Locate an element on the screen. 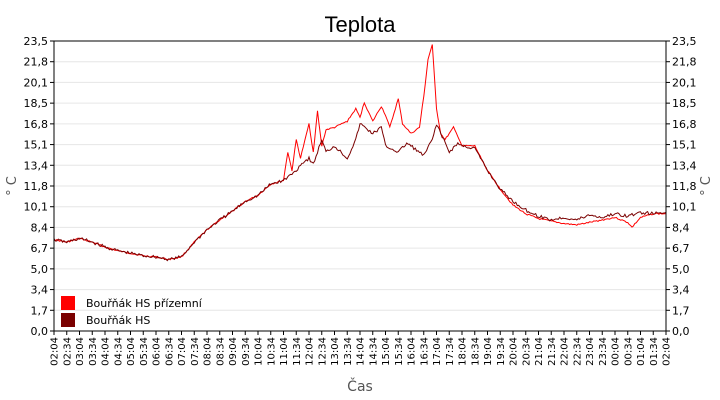  x-axis-label: Čas is located at coordinates (360, 386).